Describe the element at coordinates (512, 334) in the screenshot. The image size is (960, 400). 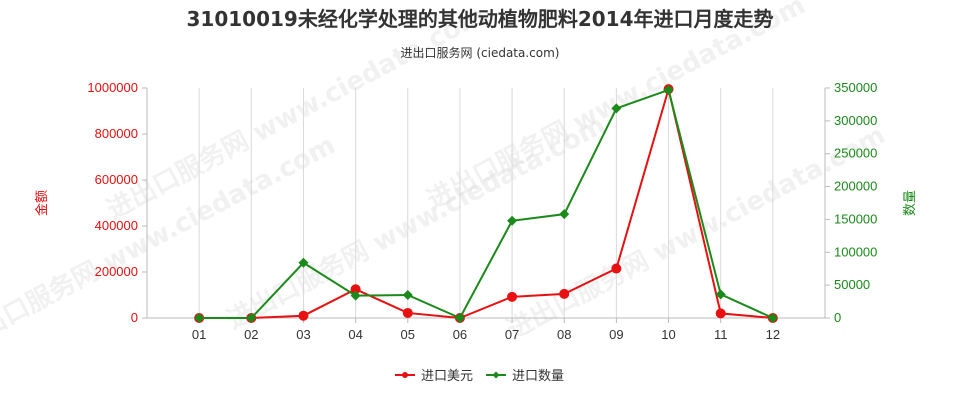
I see `x-tick-label: 07` at that location.